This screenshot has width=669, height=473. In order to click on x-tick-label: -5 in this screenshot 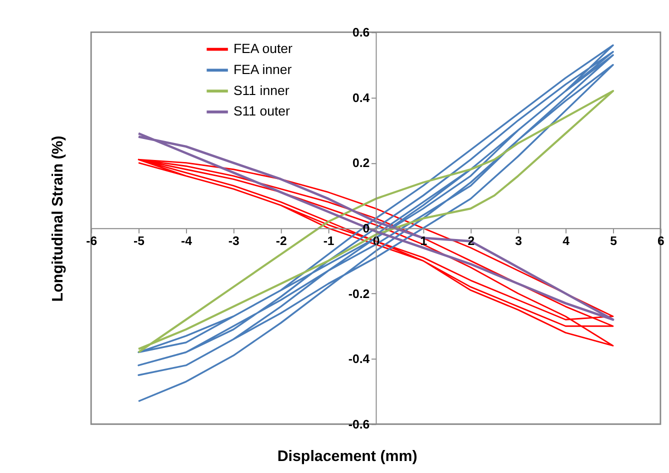, I will do `click(139, 241)`.